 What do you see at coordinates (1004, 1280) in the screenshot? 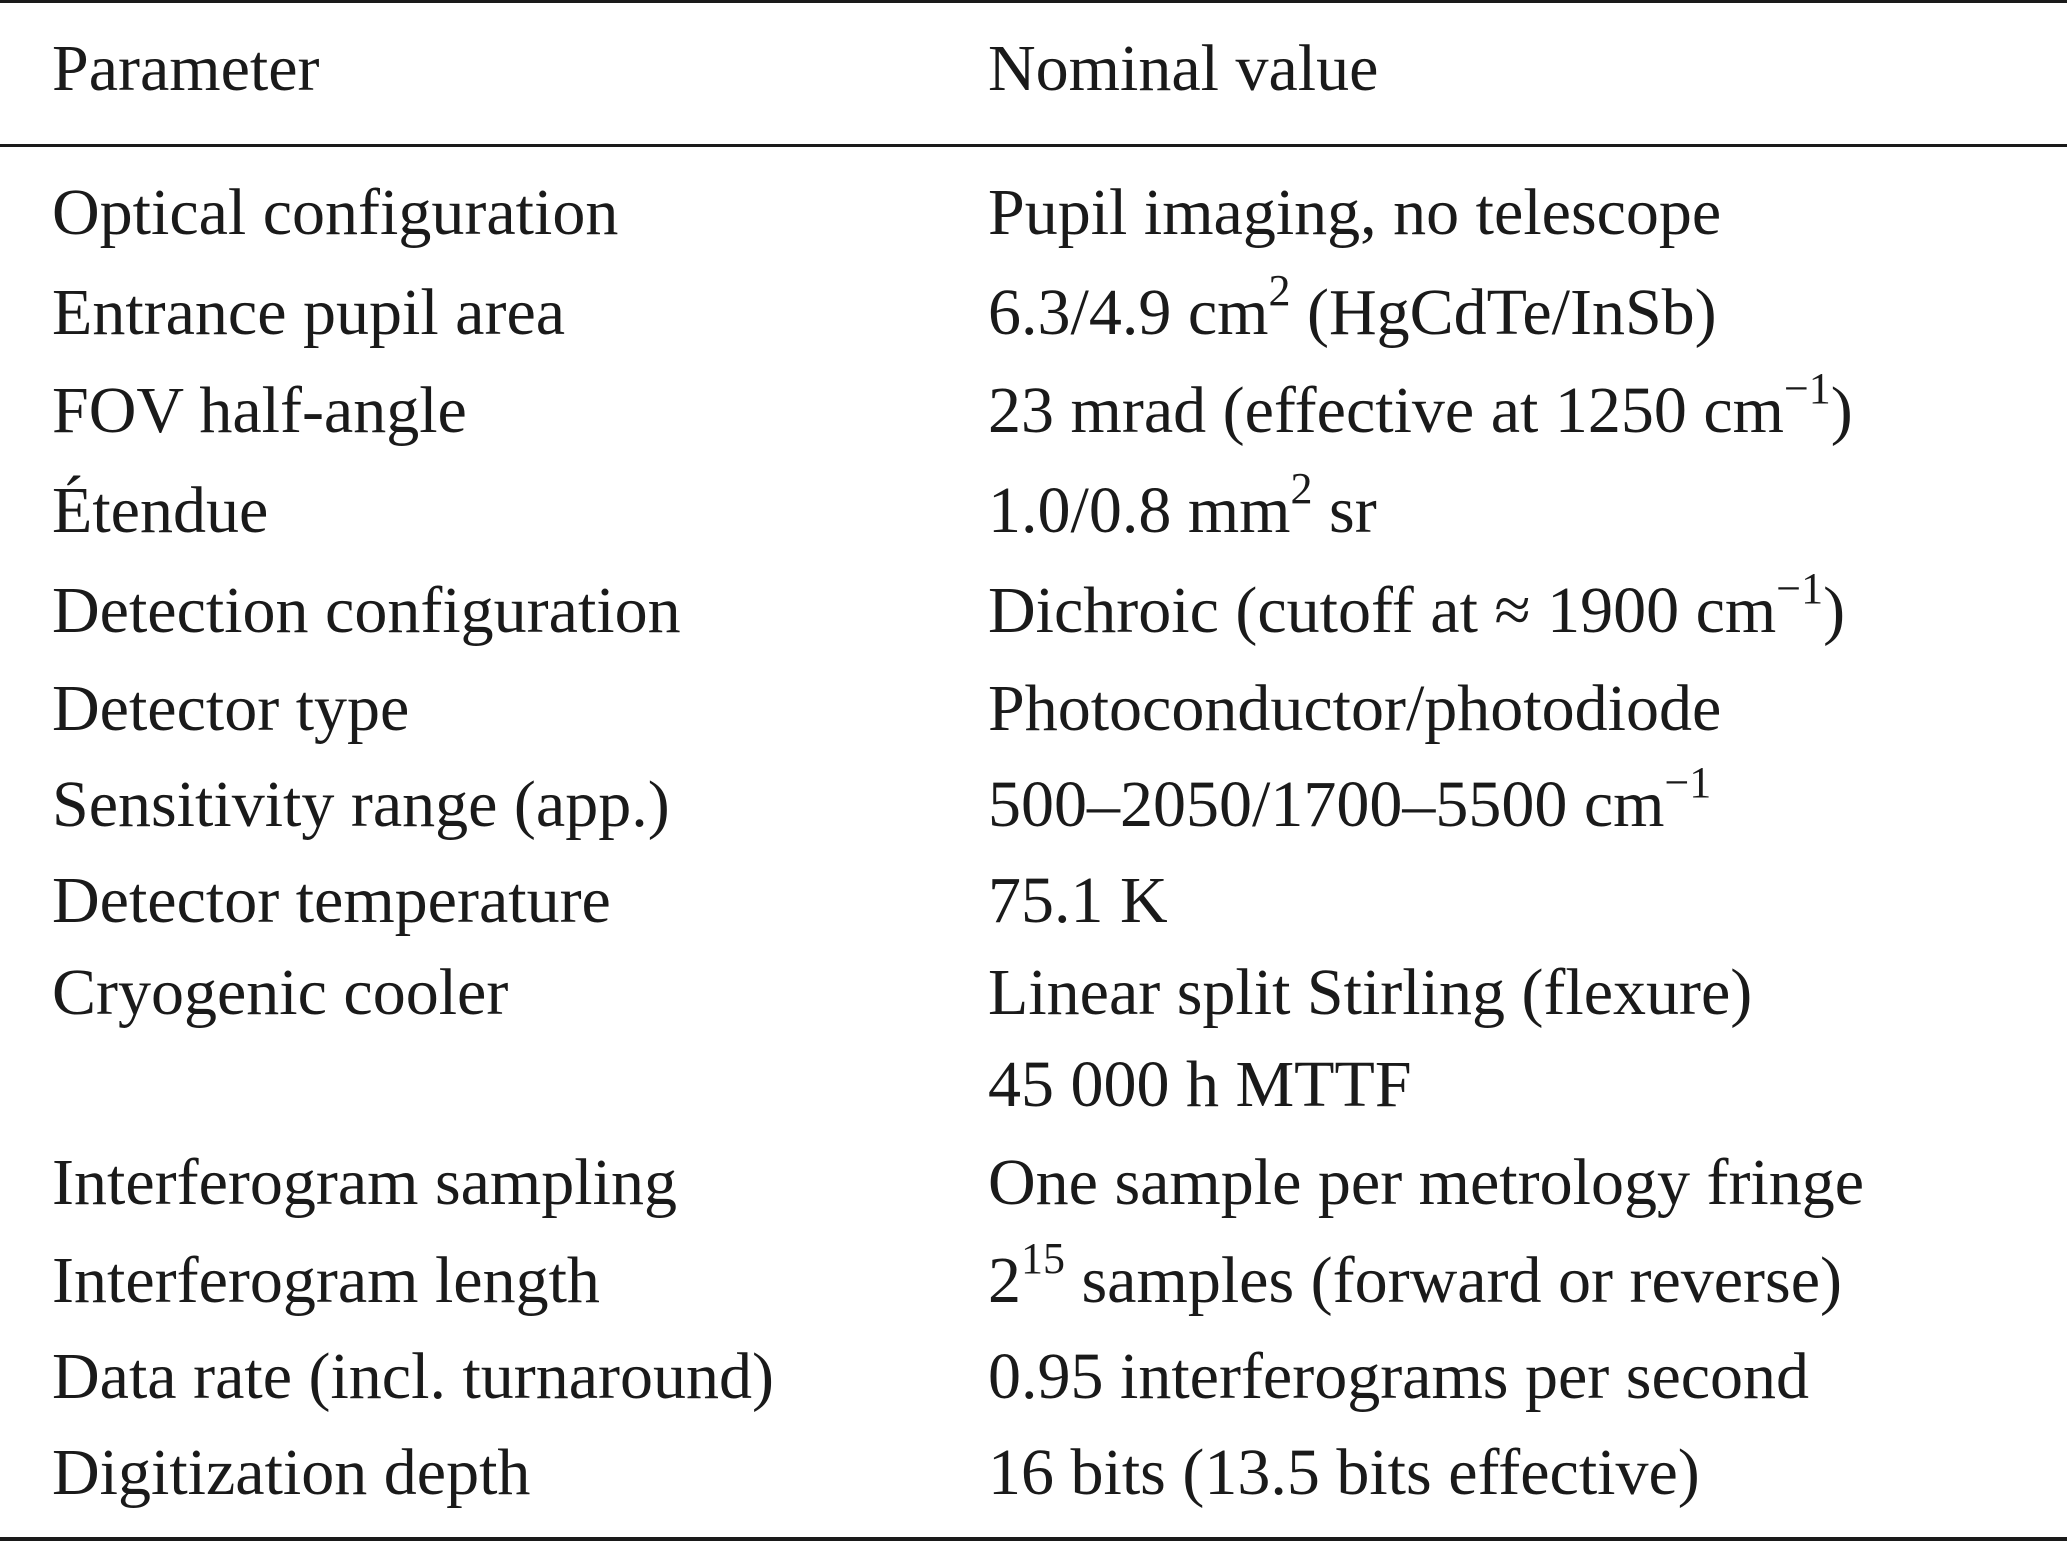
I see `value-text: 2` at bounding box center [1004, 1280].